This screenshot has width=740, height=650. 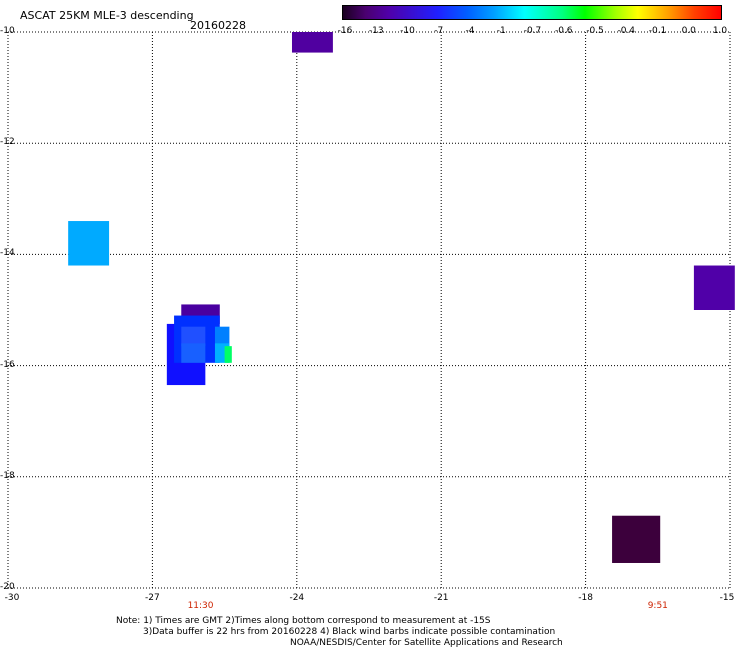 I want to click on colorbar-tick-label: -4, so click(x=470, y=31).